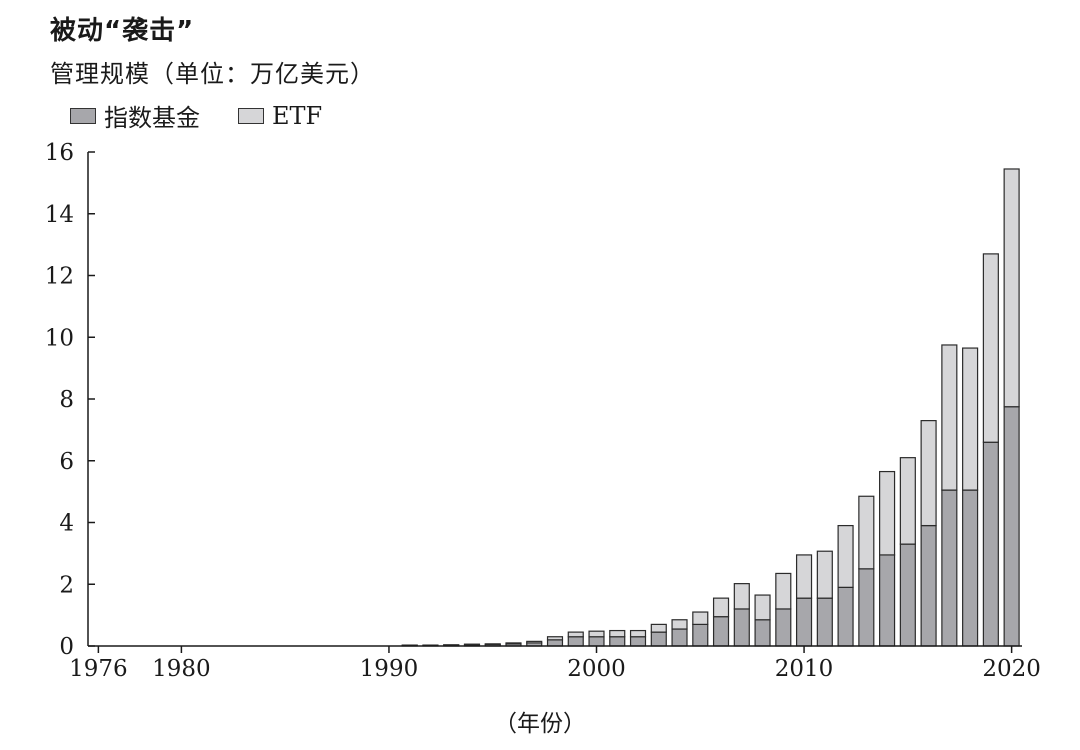 The height and width of the screenshot is (750, 1080). What do you see at coordinates (824, 574) in the screenshot?
I see `bar-etf-2011` at bounding box center [824, 574].